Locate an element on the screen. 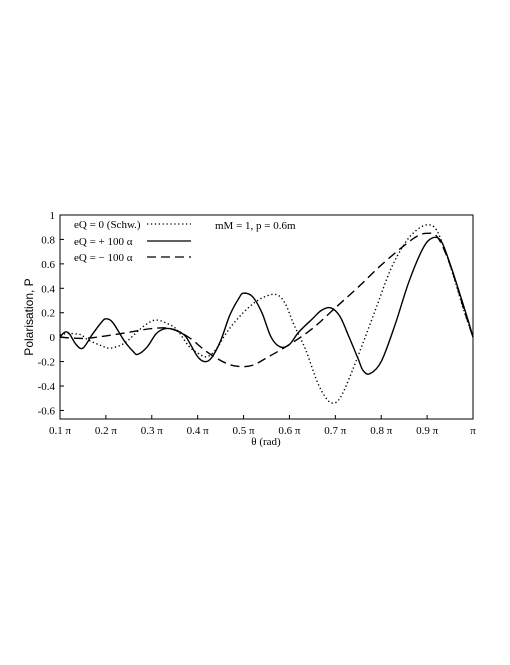  x-tick-label: π is located at coordinates (473, 431).